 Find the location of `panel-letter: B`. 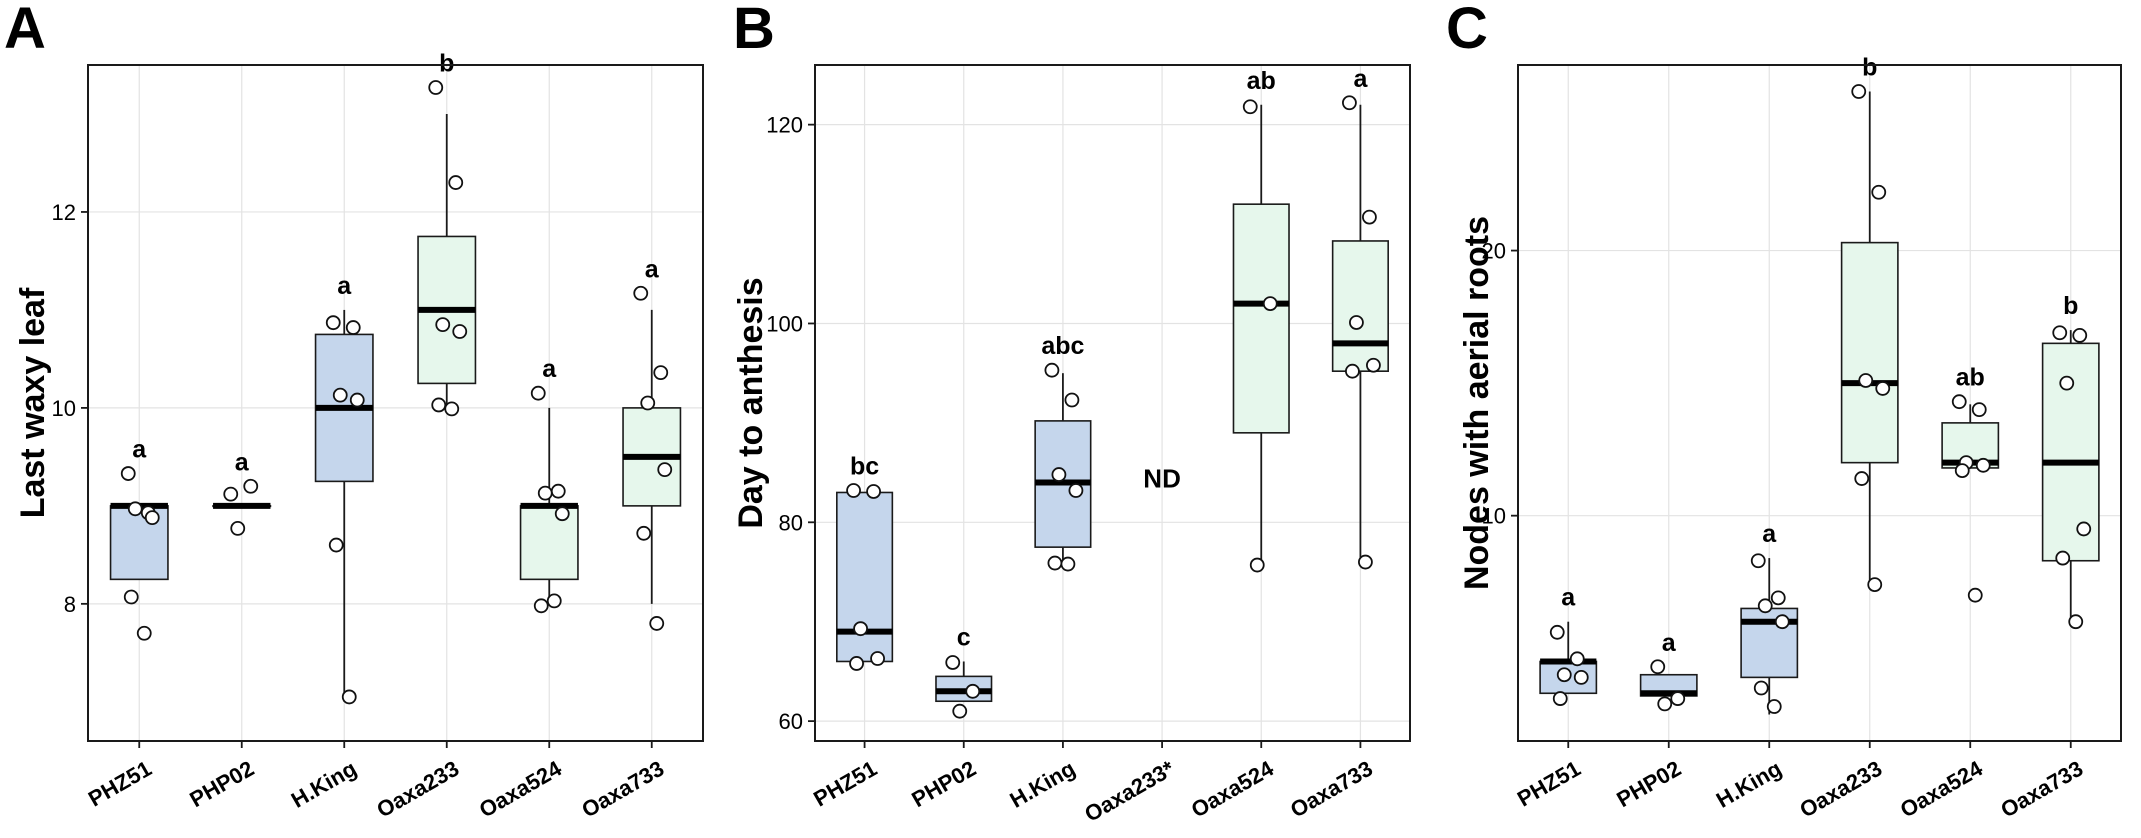

panel-letter: B is located at coordinates (754, 30).